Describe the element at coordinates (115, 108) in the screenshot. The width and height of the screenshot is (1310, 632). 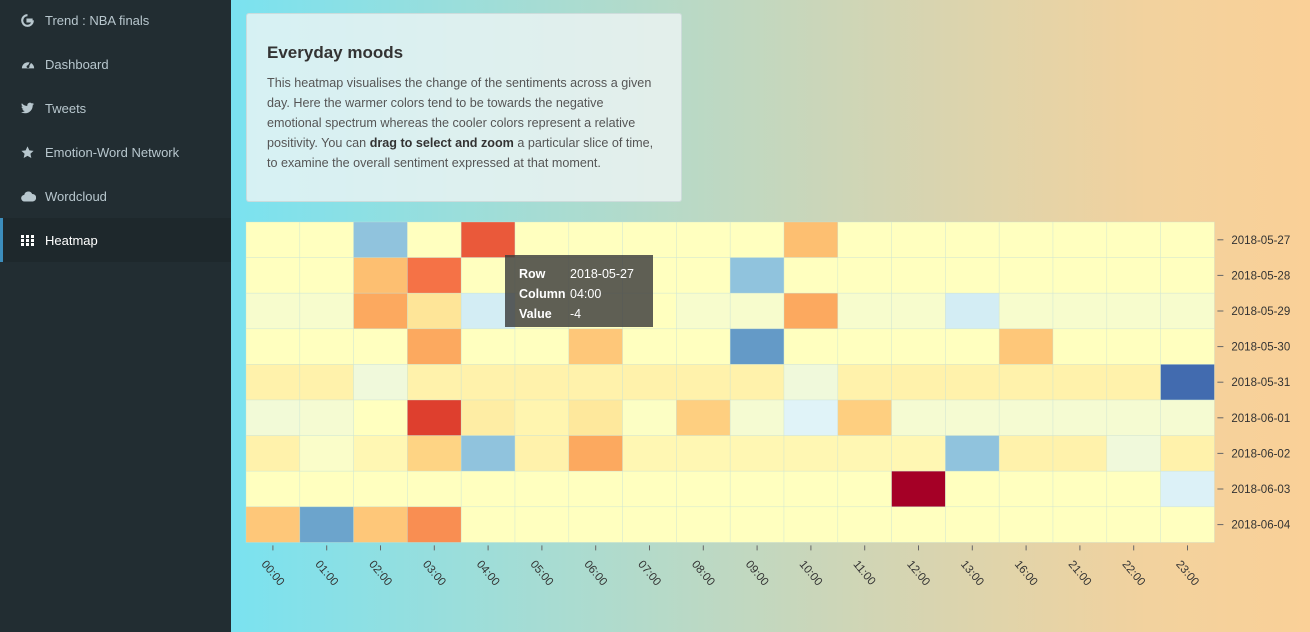
I see `sidebar-item-tweets: Tweets` at that location.